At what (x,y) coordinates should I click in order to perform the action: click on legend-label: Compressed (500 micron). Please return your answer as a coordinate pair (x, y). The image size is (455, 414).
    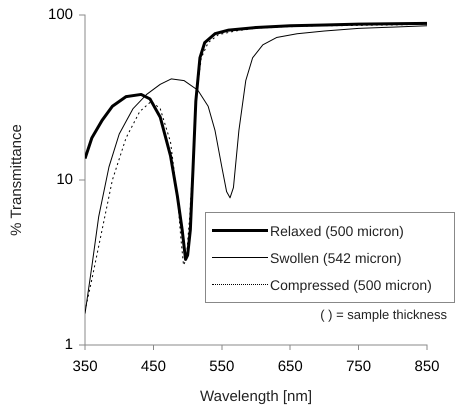
    Looking at the image, I should click on (351, 284).